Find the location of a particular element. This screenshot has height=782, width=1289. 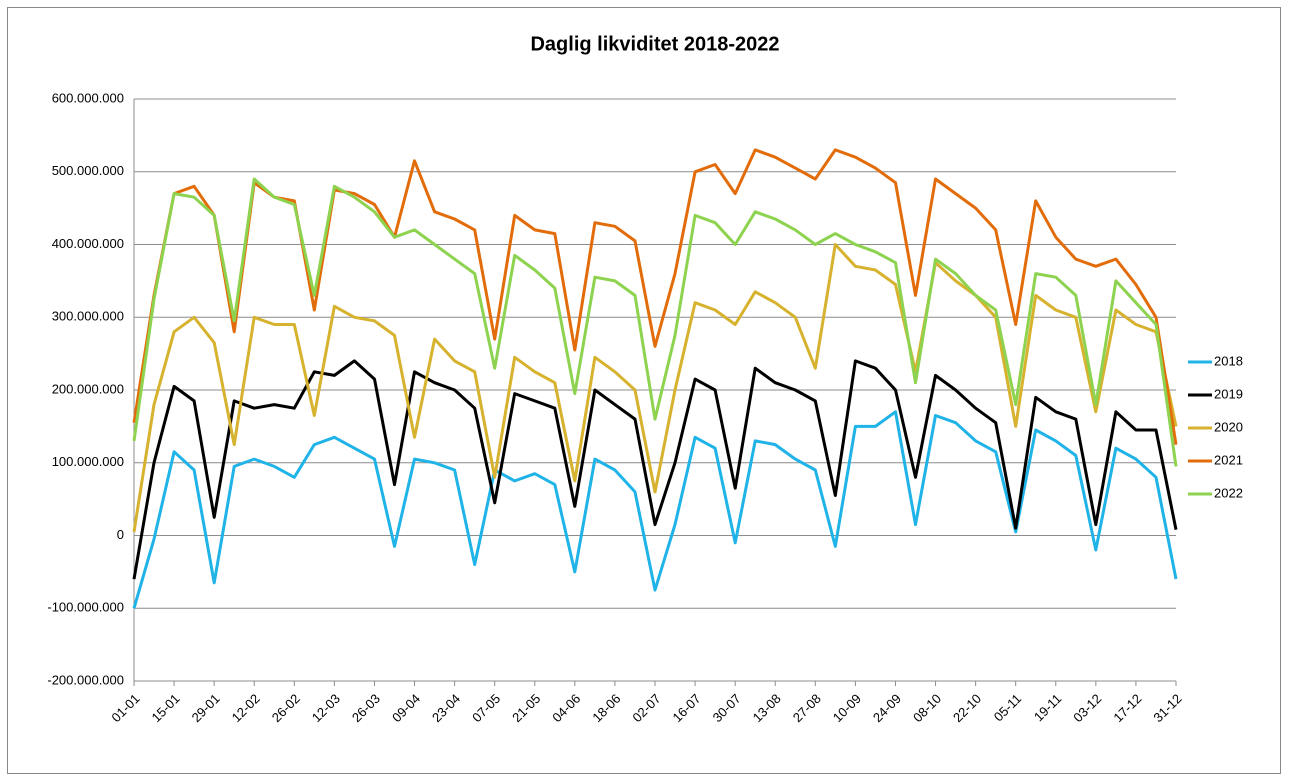

y-tick-label: 400.000.000 is located at coordinates (88, 243).